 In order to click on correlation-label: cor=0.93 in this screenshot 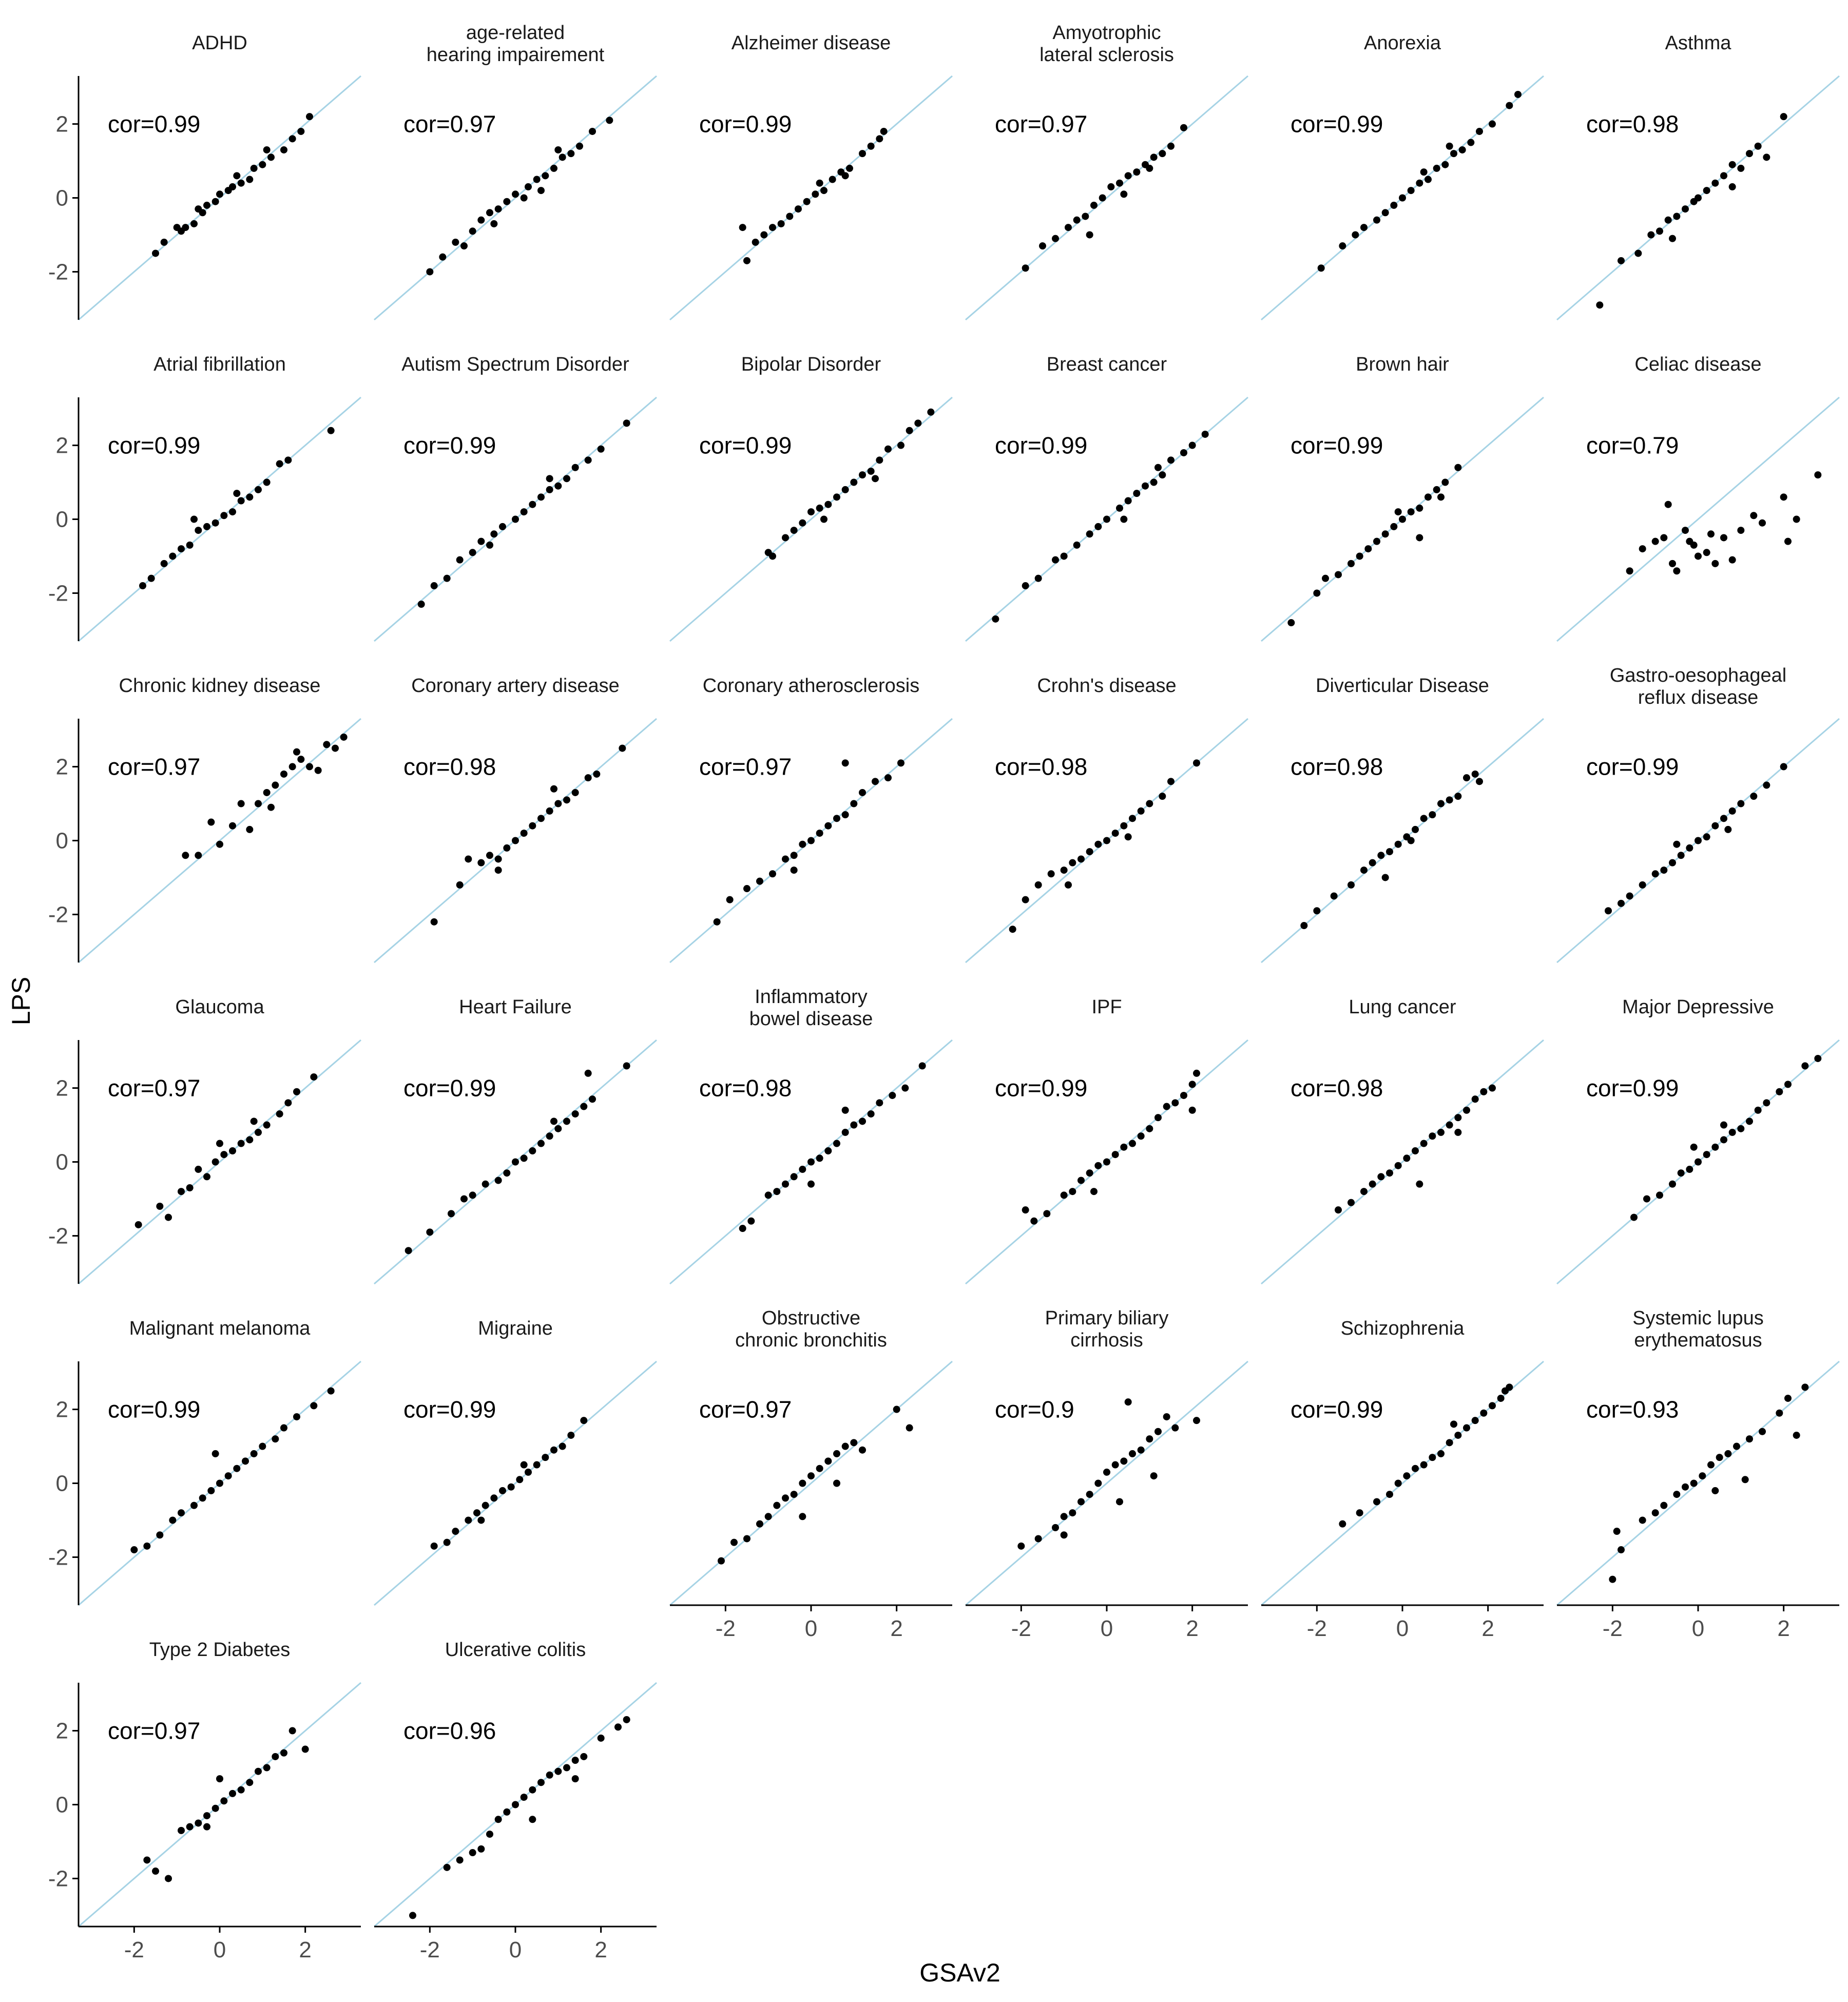, I will do `click(1632, 1409)`.